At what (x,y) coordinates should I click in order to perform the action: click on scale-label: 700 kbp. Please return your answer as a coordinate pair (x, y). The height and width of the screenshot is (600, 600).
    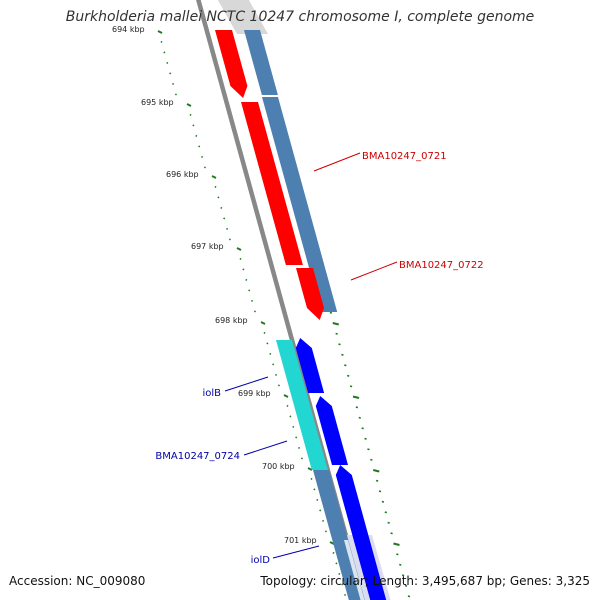
    Looking at the image, I should click on (278, 466).